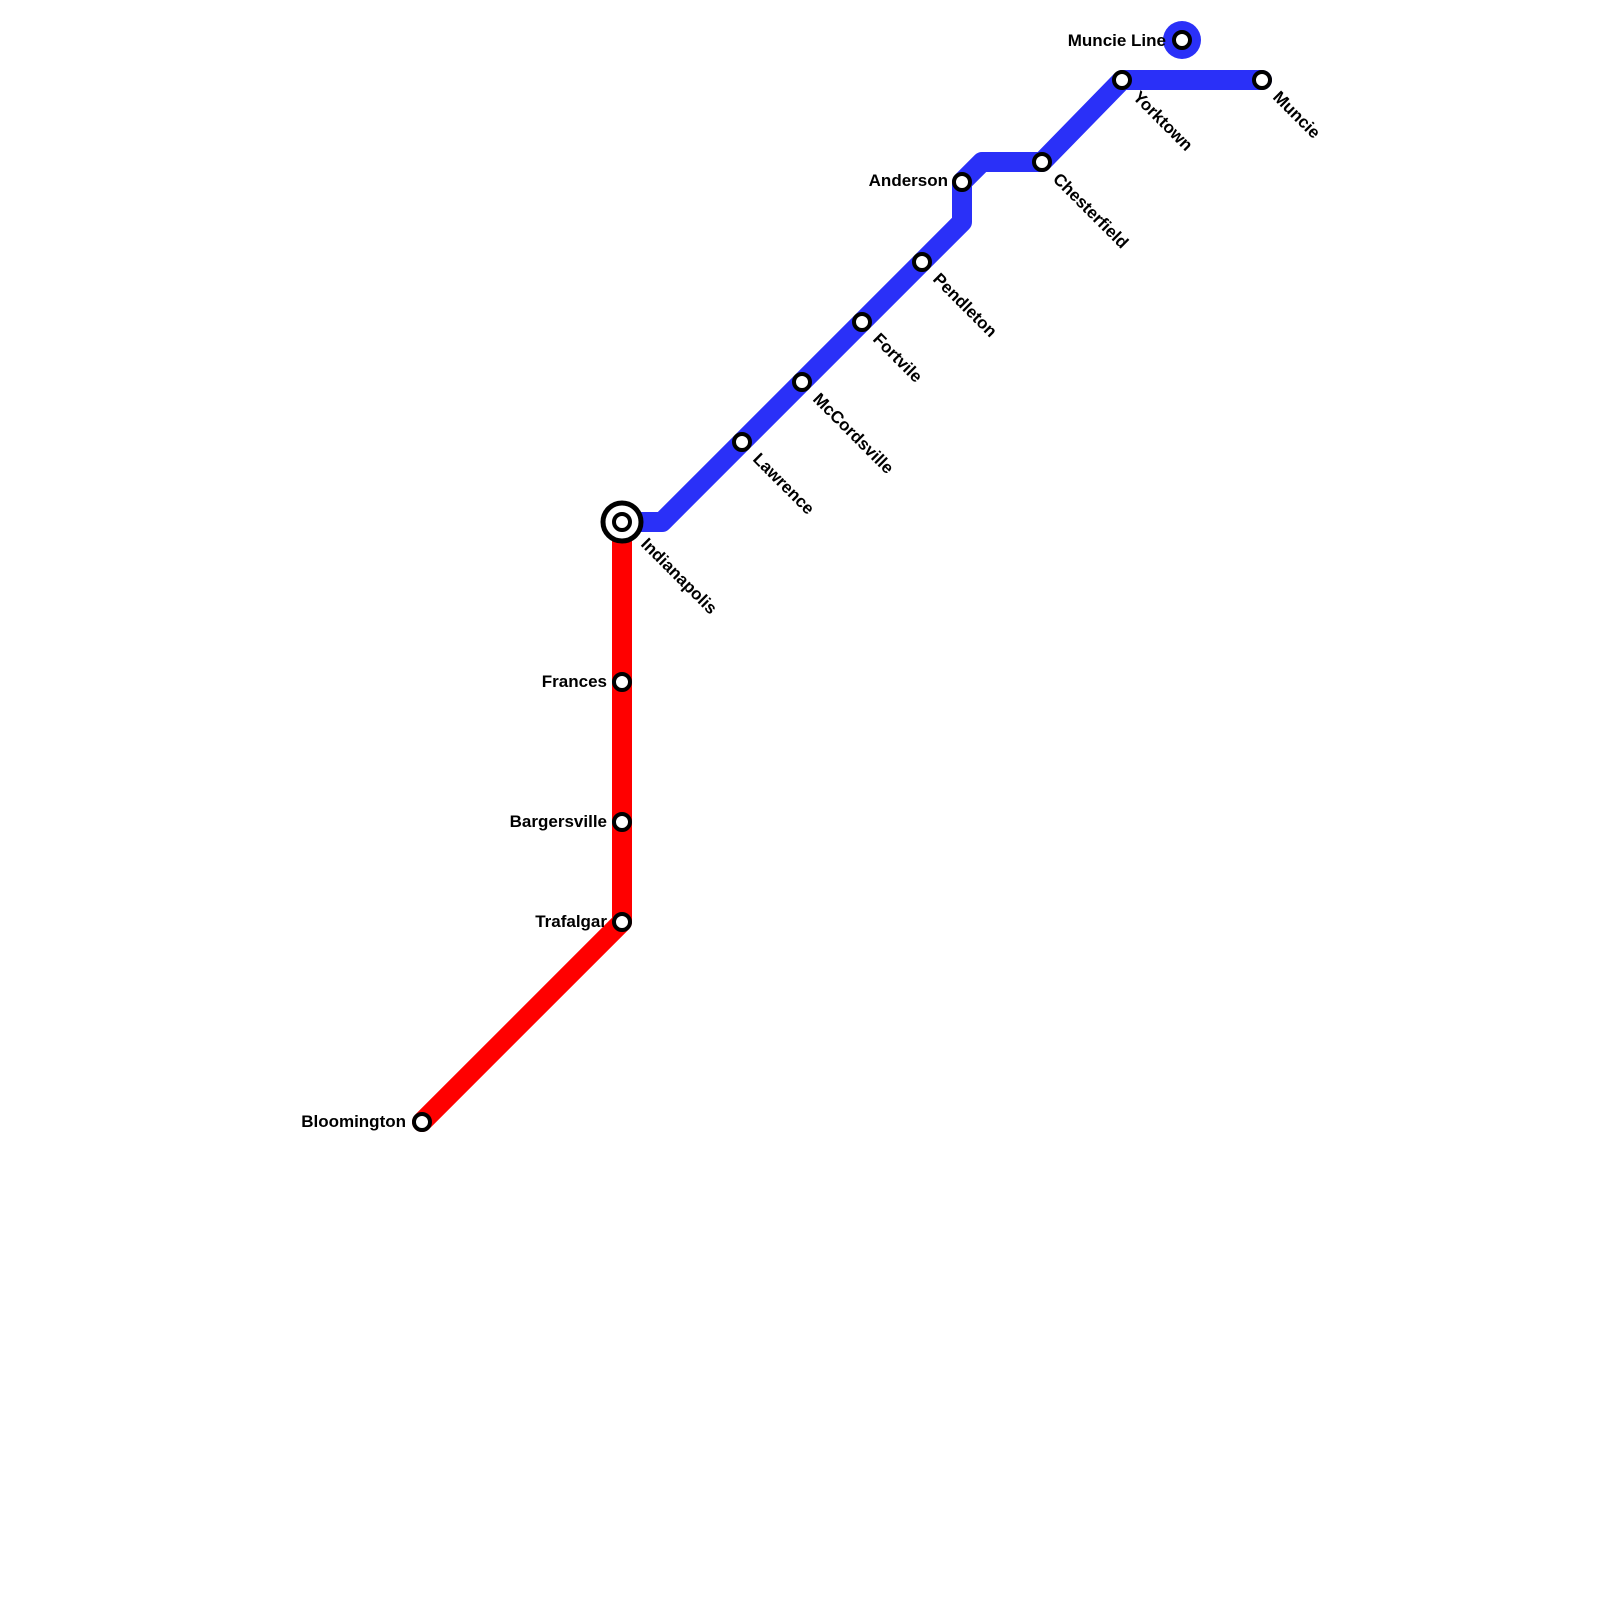  Describe the element at coordinates (1090, 210) in the screenshot. I see `station-label-chesterfield: Chesterfield` at that location.